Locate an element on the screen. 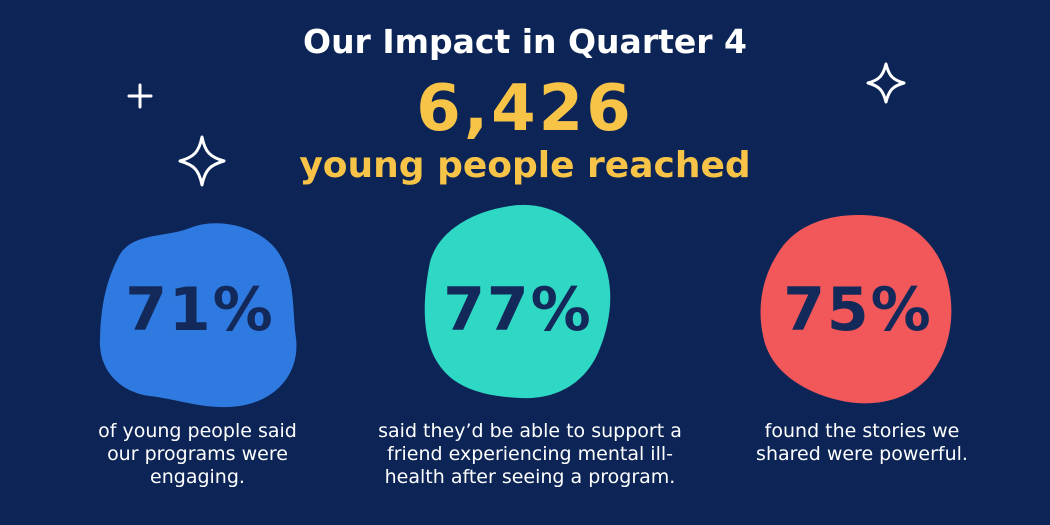 The image size is (1050, 525). subtitle: young people reached is located at coordinates (525, 165).